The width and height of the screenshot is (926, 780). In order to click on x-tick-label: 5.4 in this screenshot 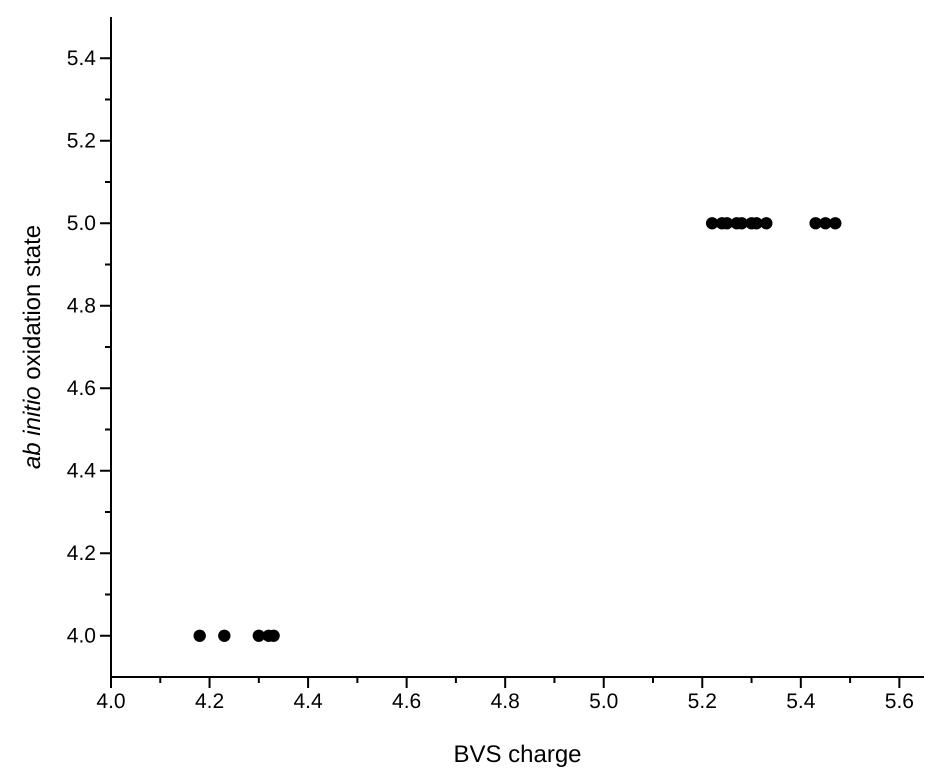, I will do `click(801, 701)`.